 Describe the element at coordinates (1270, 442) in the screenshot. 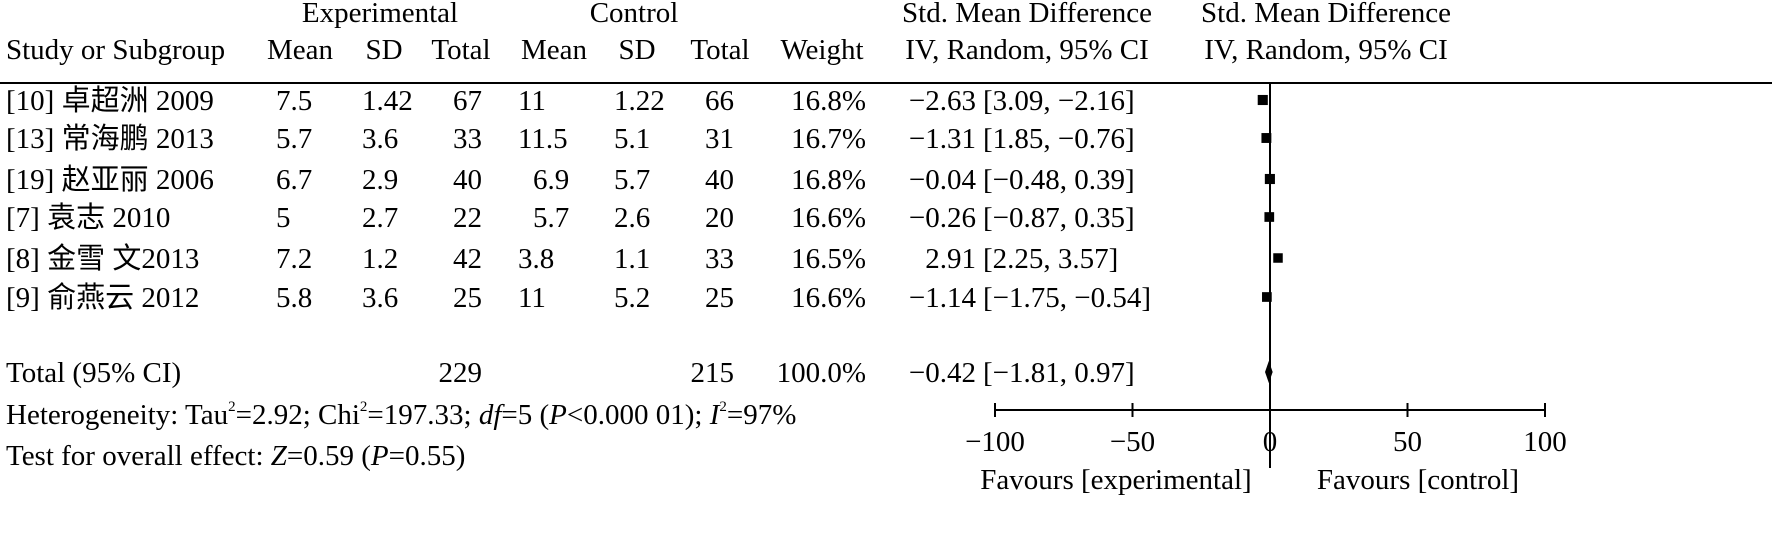

I see `x-tick-label: 0` at that location.